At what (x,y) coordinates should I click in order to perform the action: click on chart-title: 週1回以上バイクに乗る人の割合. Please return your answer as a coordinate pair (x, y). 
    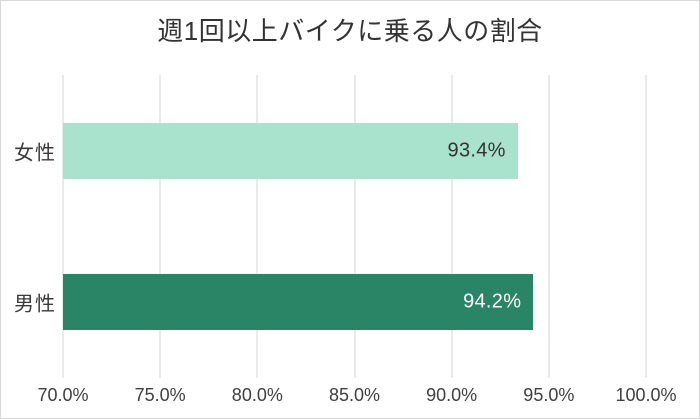
    Looking at the image, I should click on (350, 31).